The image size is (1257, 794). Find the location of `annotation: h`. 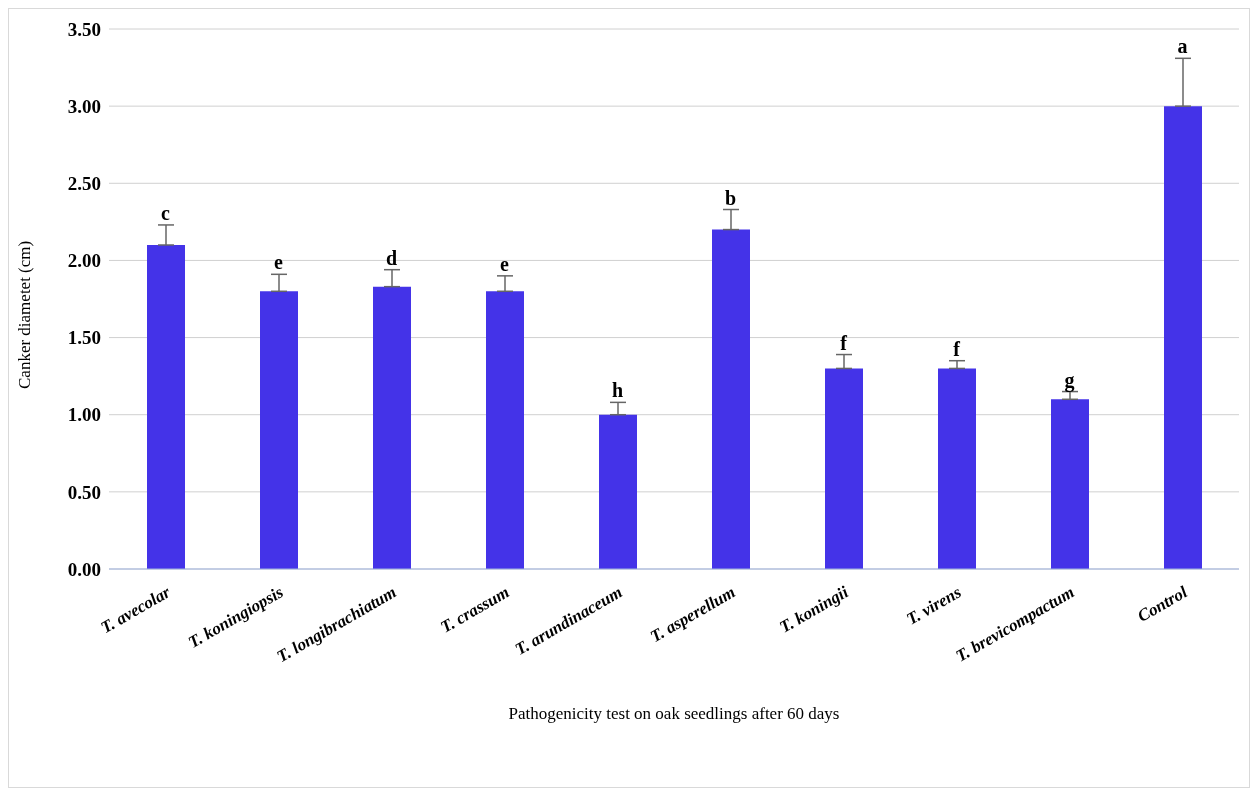

annotation: h is located at coordinates (617, 390).